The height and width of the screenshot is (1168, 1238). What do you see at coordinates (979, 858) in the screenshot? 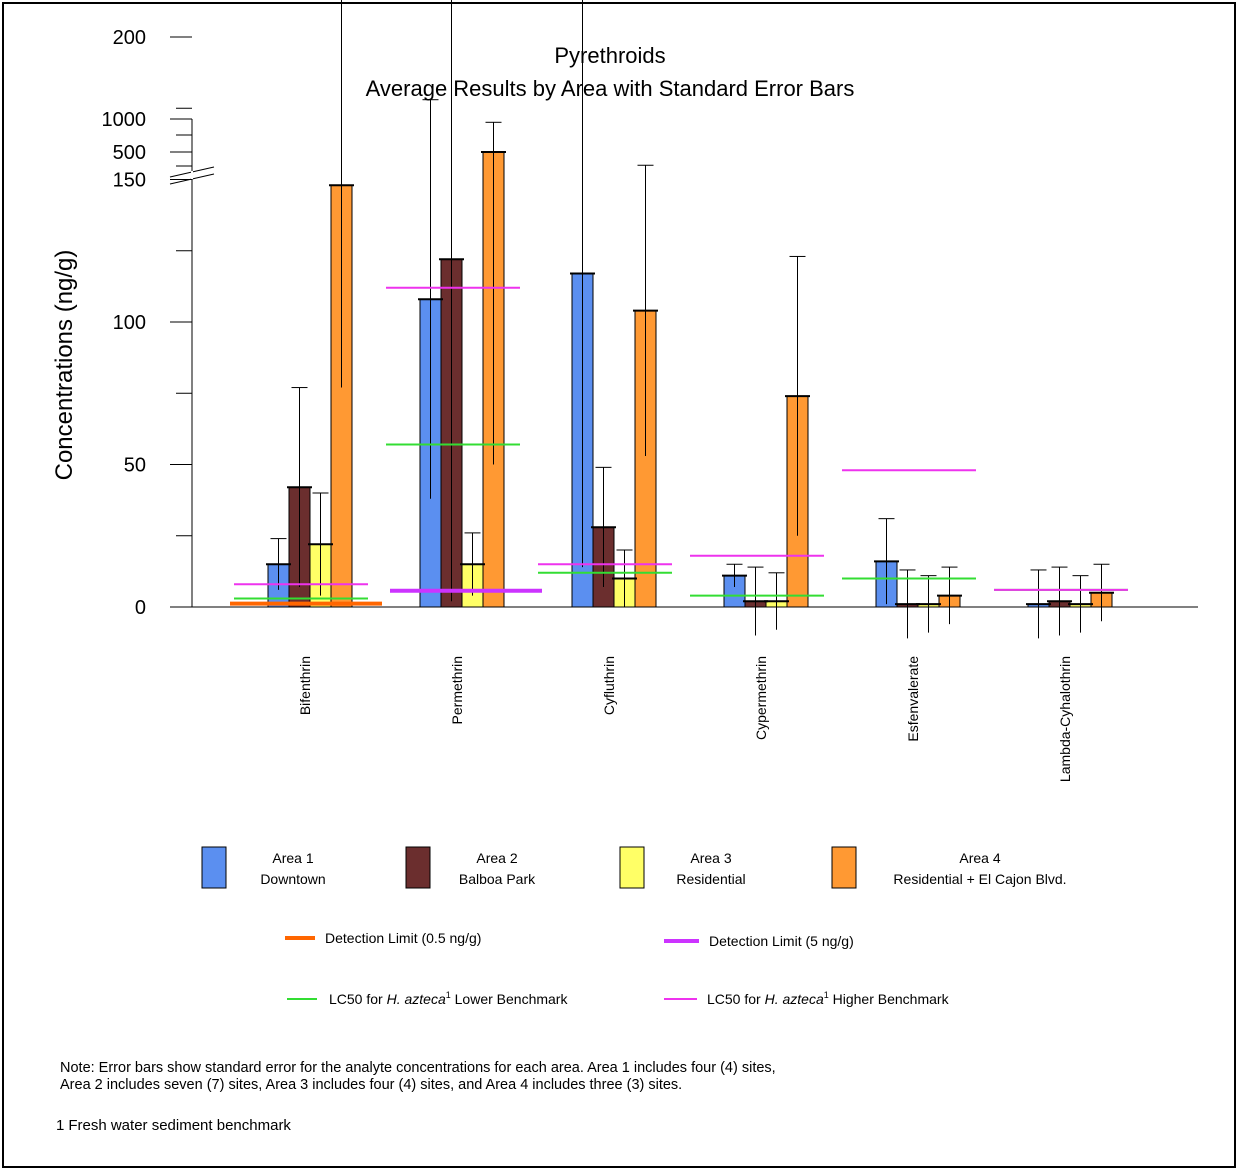
I see `legend-label: Area 4` at bounding box center [979, 858].